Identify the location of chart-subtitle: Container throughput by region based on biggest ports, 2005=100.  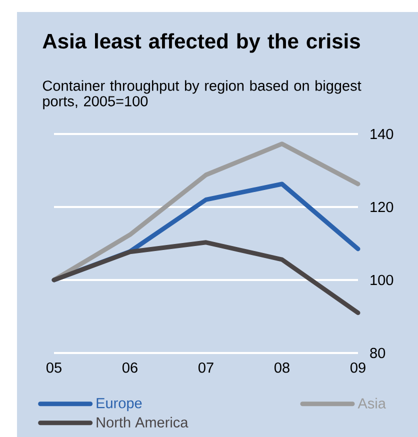
(202, 95).